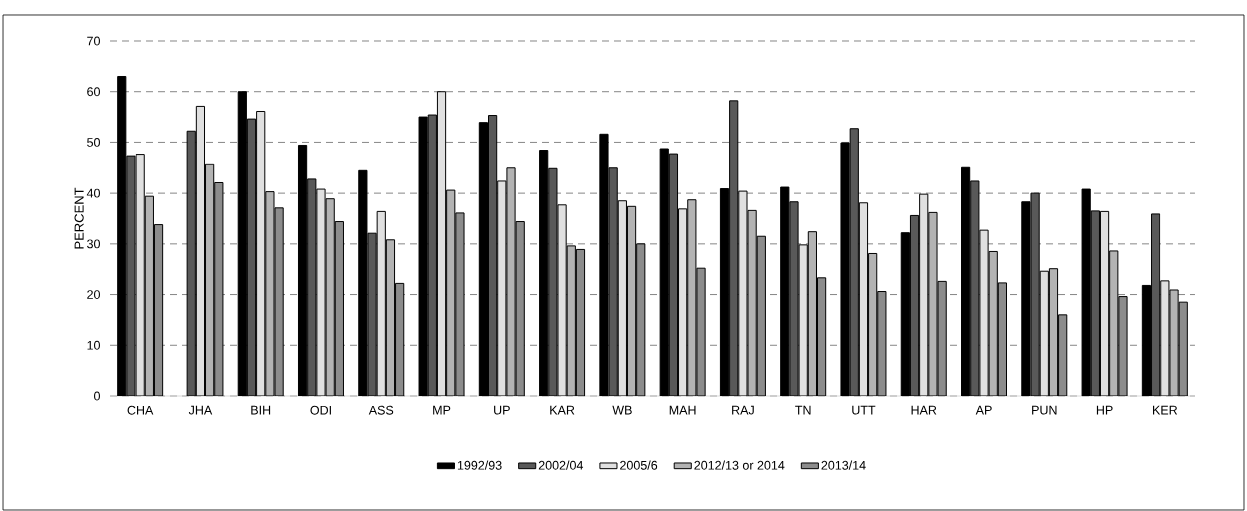  What do you see at coordinates (924, 410) in the screenshot?
I see `x-tick-label: HAR` at bounding box center [924, 410].